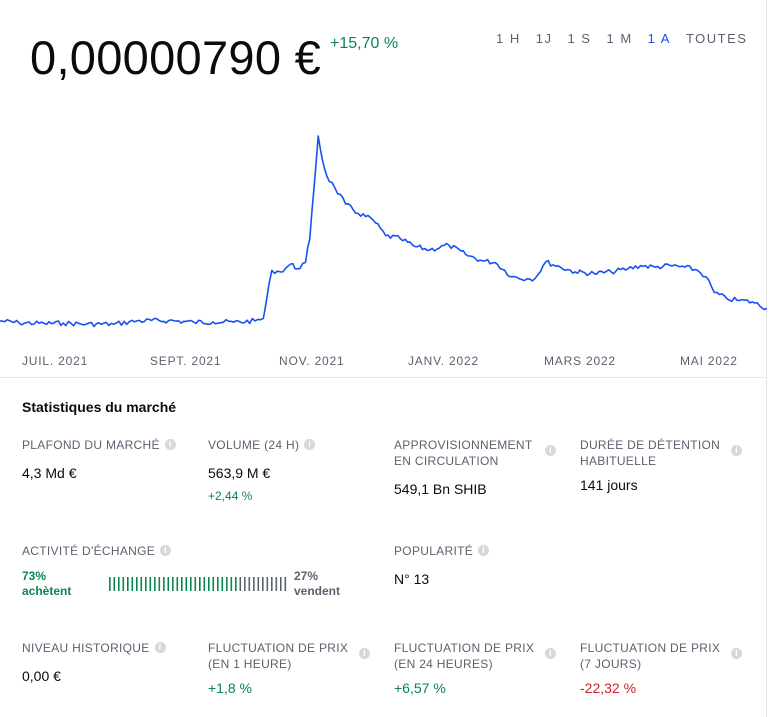 This screenshot has width=782, height=717. Describe the element at coordinates (364, 43) in the screenshot. I see `price-change: +15,70 %` at that location.